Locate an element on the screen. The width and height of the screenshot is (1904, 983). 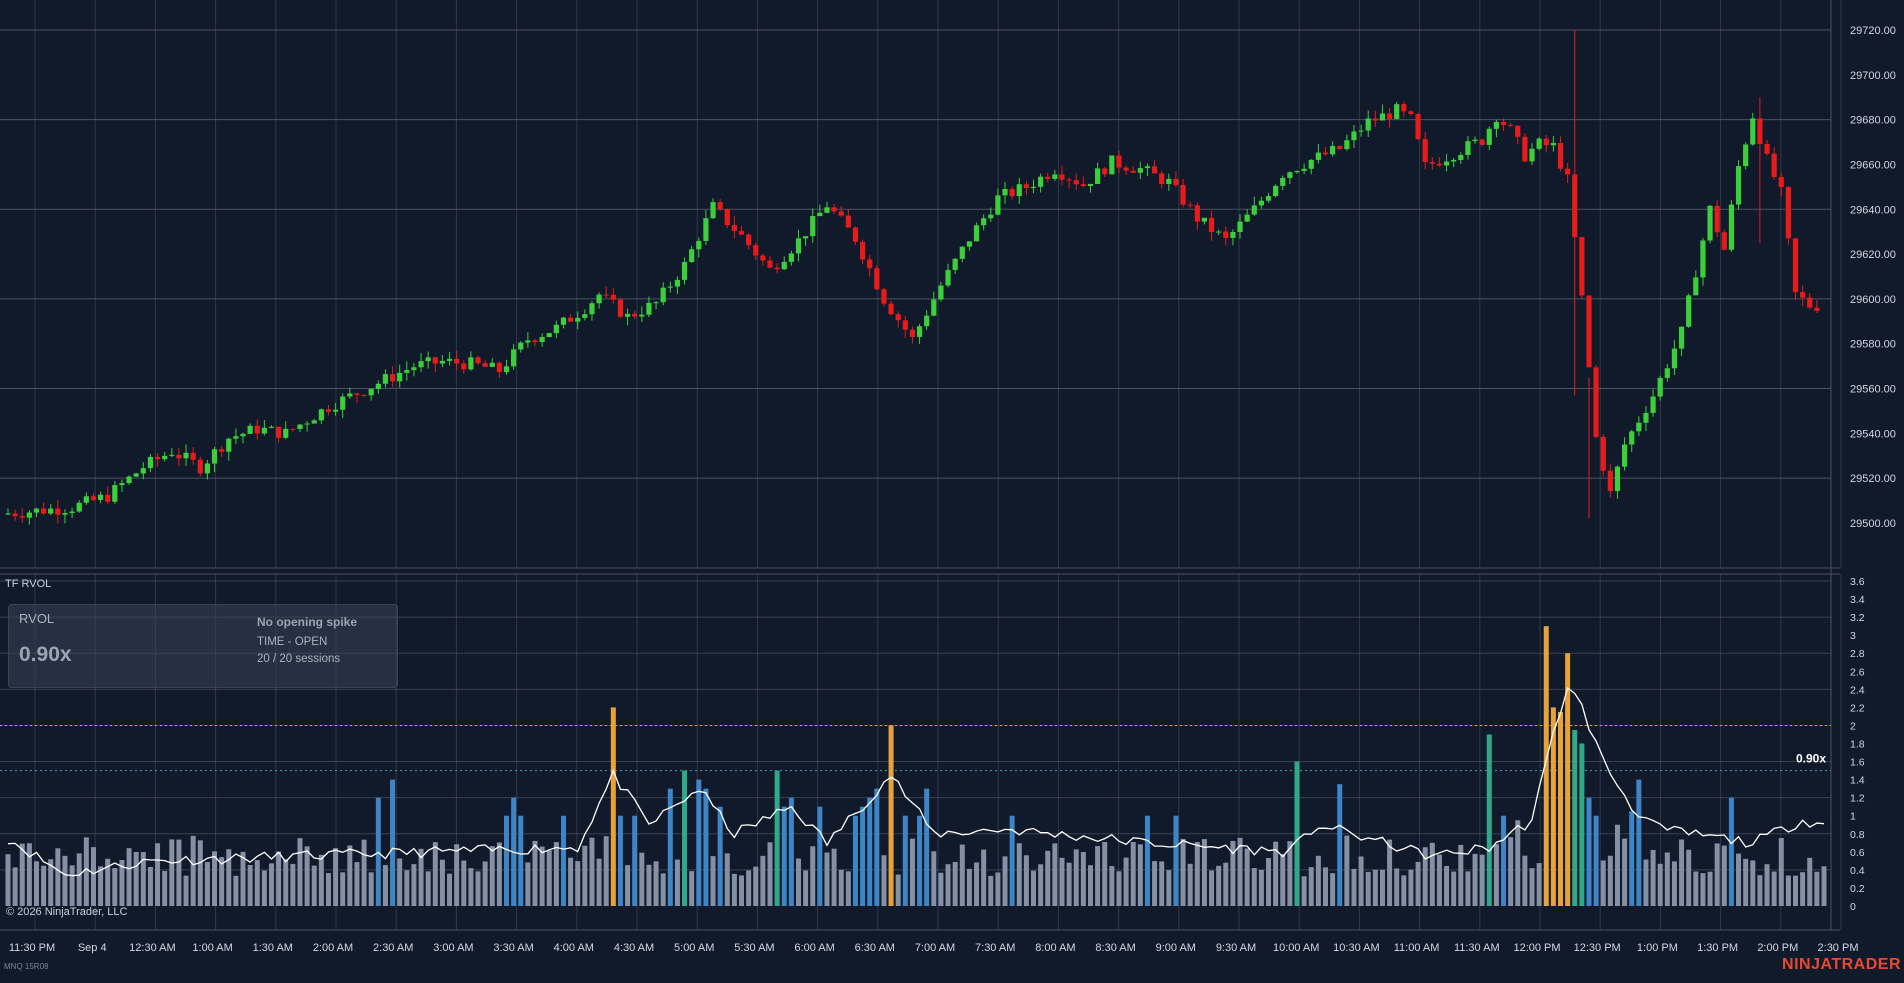
time-axis-label: 3:30 AM is located at coordinates (513, 948).